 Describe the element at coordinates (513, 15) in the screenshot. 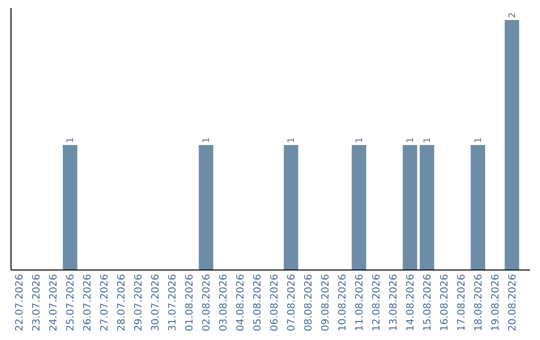

I see `data-label: 2` at that location.